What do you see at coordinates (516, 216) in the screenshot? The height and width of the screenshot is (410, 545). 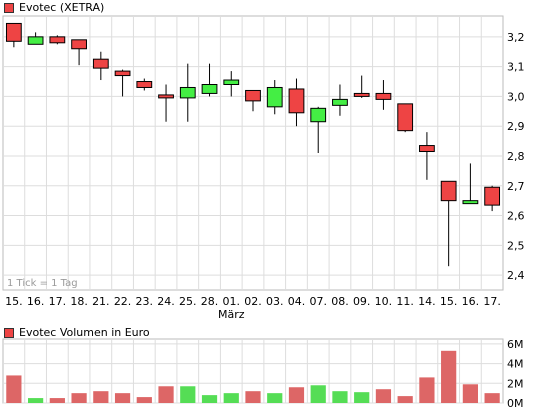 I see `price-ytick-label: 2,6` at bounding box center [516, 216].